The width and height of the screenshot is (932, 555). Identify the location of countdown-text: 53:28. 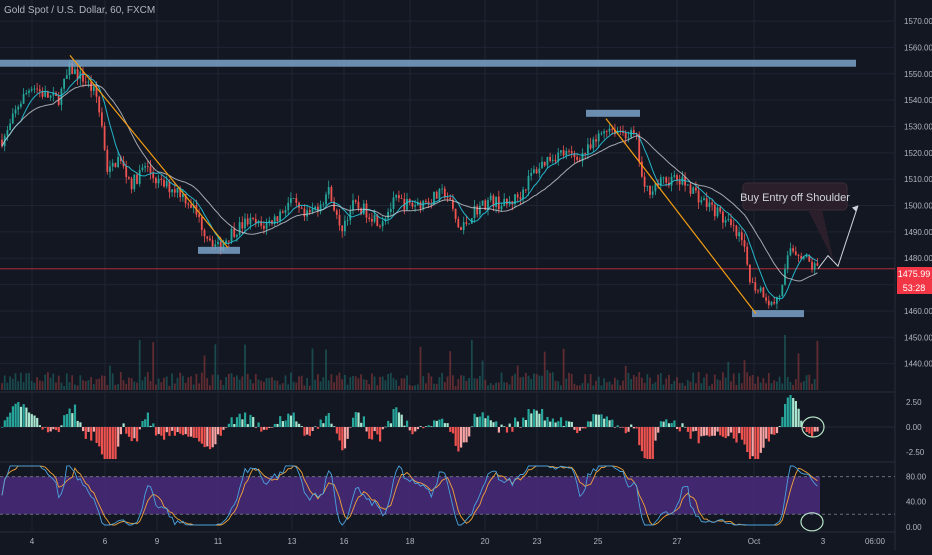
(914, 288).